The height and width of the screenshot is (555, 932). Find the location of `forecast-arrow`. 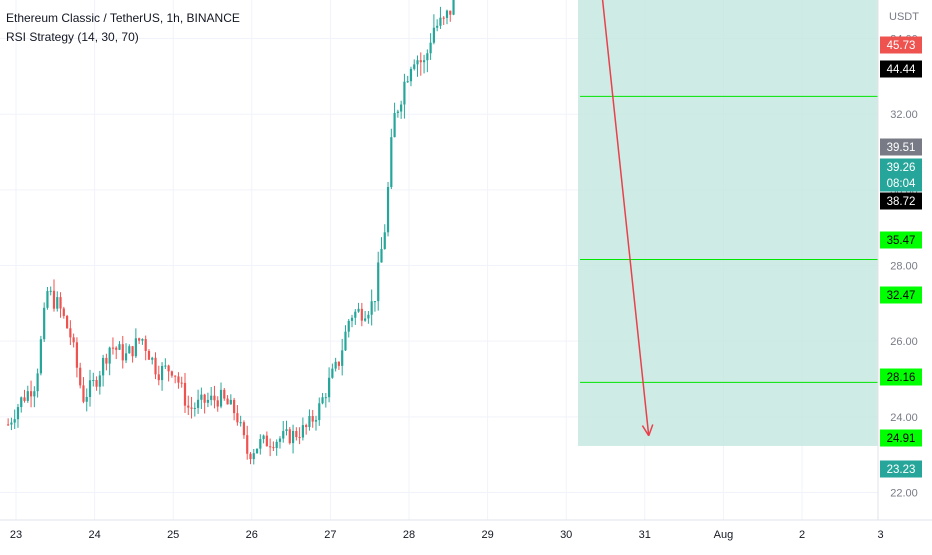

forecast-arrow is located at coordinates (618, 218).